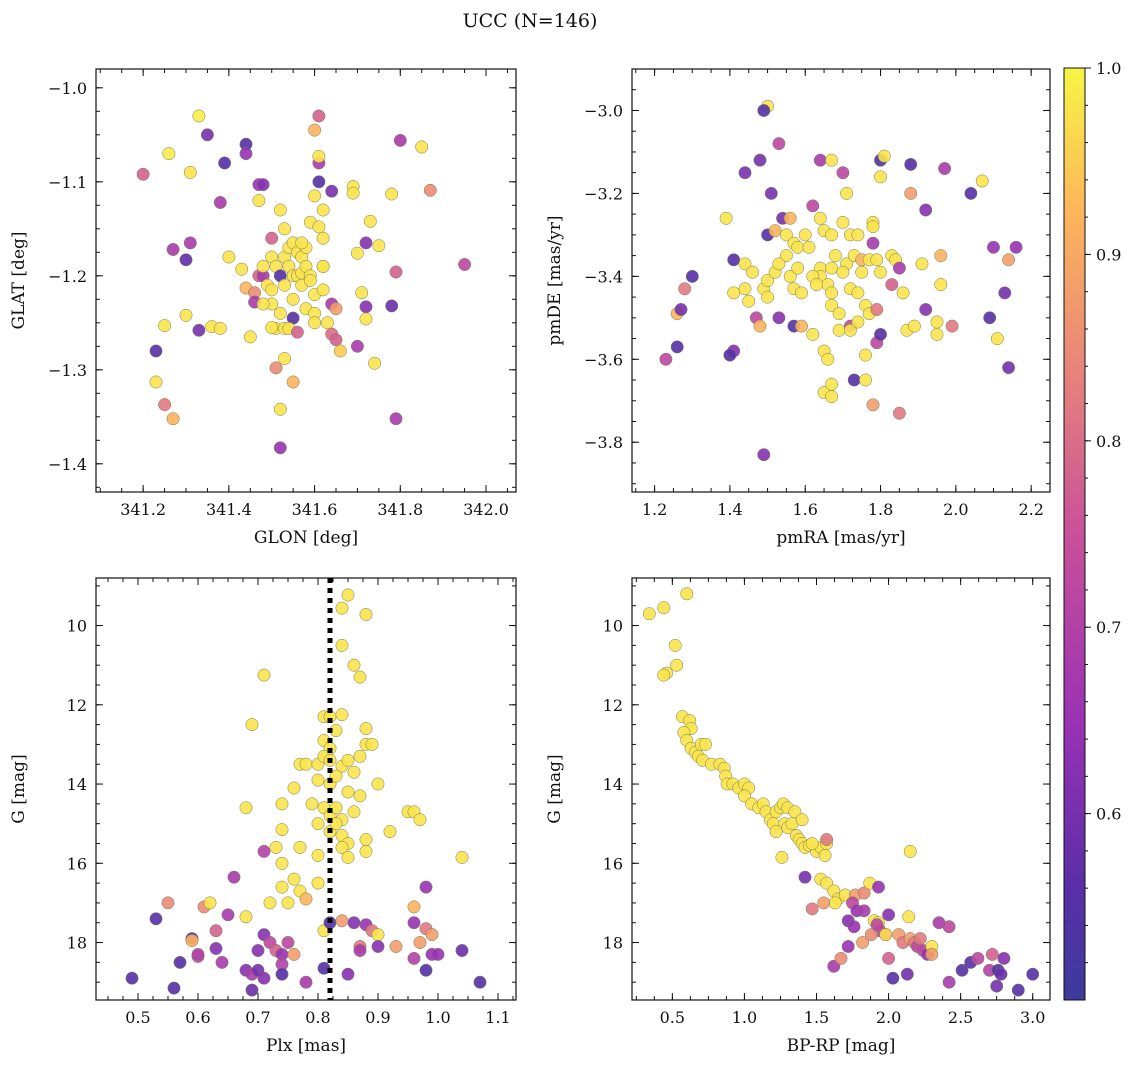  What do you see at coordinates (67, 182) in the screenshot?
I see `y-tick-label: −1.1` at bounding box center [67, 182].